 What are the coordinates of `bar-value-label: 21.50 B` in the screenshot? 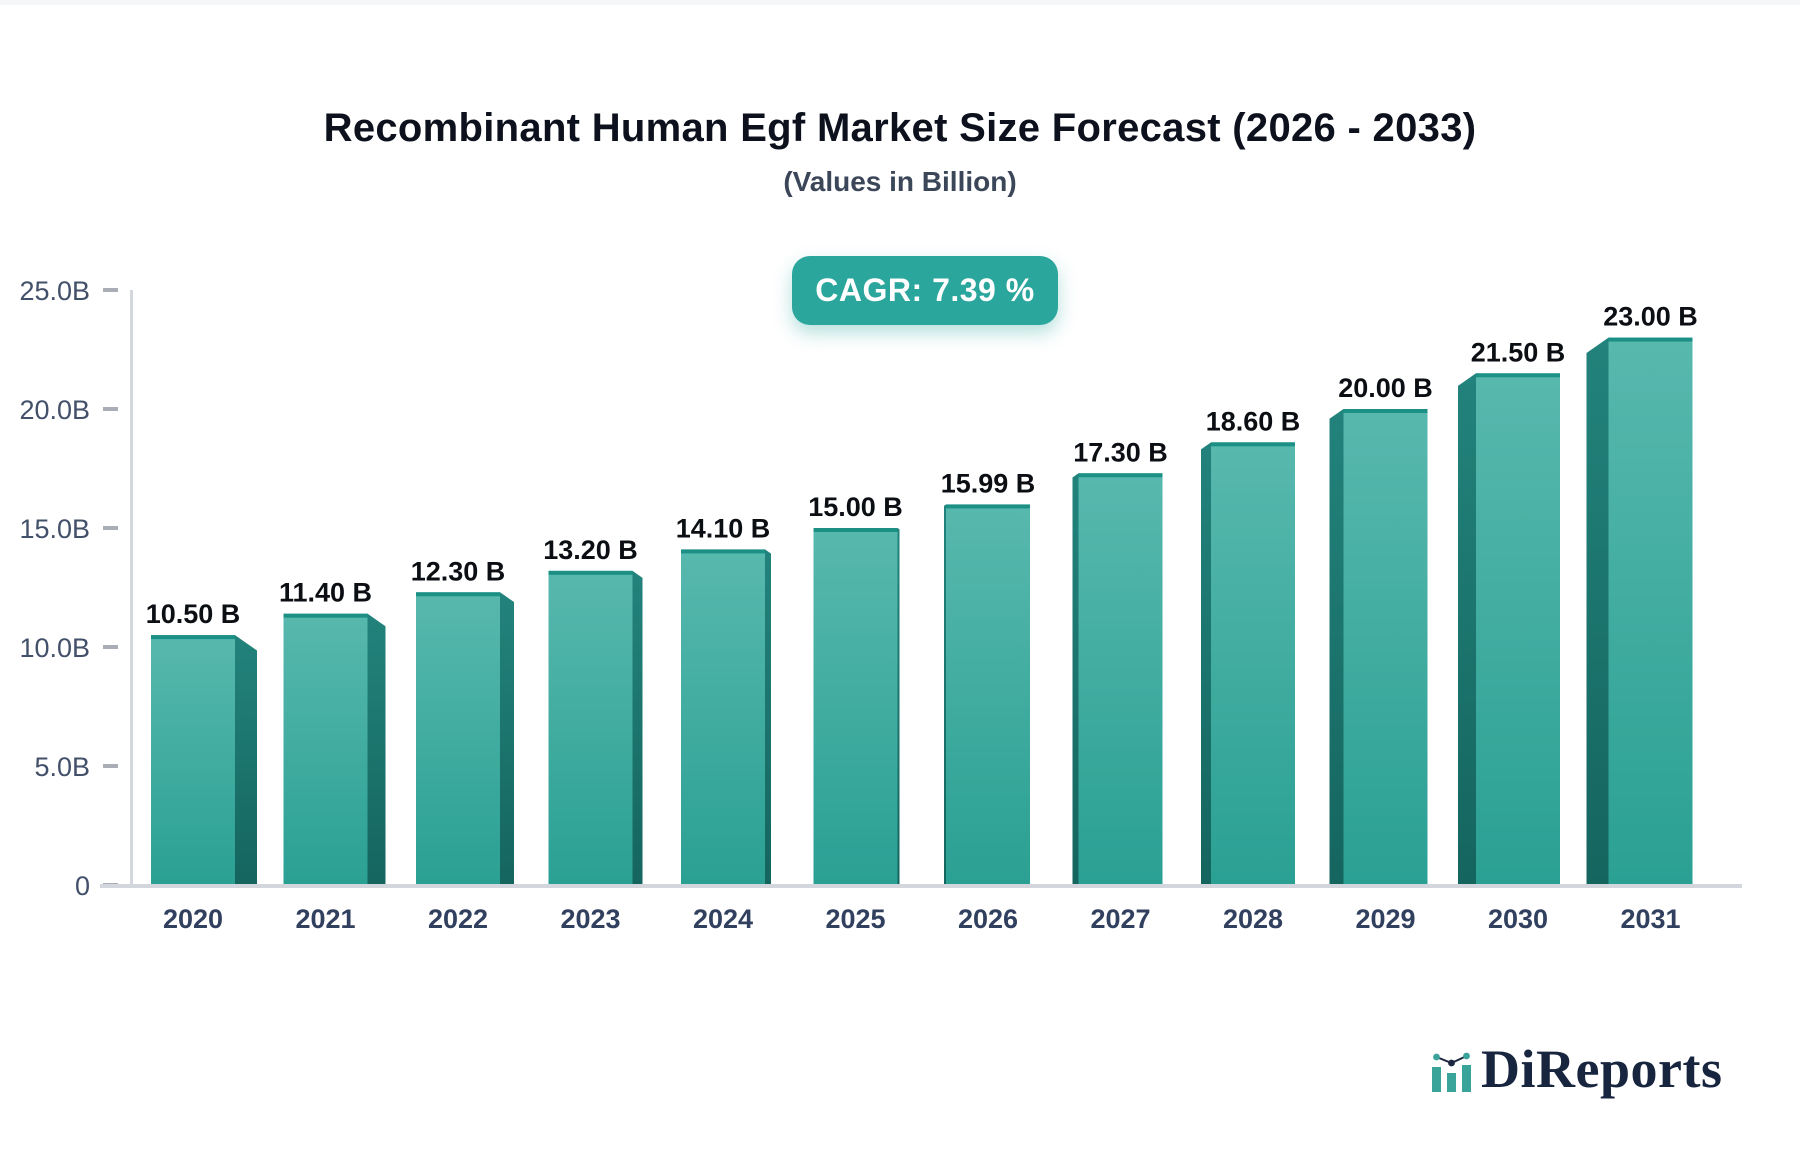 It's located at (1518, 352).